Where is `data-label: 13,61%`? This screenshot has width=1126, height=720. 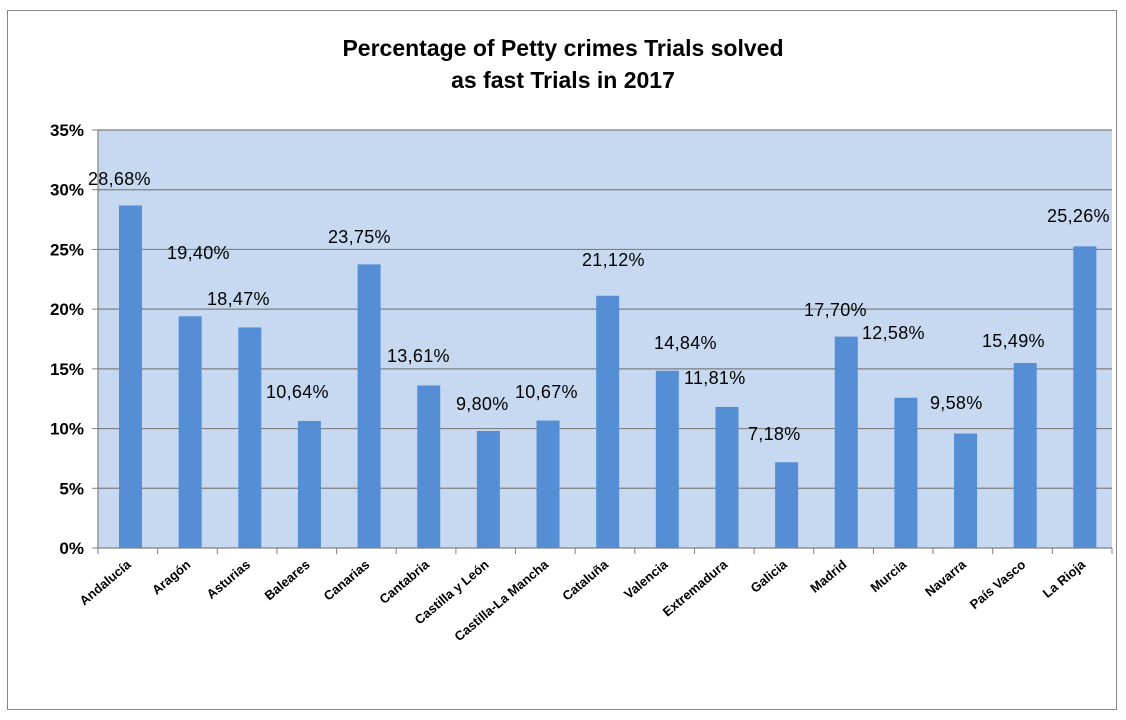
data-label: 13,61% is located at coordinates (418, 356).